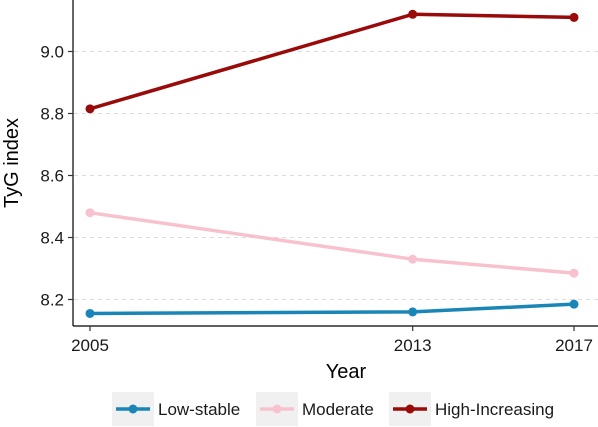 The width and height of the screenshot is (598, 427). I want to click on y-tick-label: 8.2, so click(52, 300).